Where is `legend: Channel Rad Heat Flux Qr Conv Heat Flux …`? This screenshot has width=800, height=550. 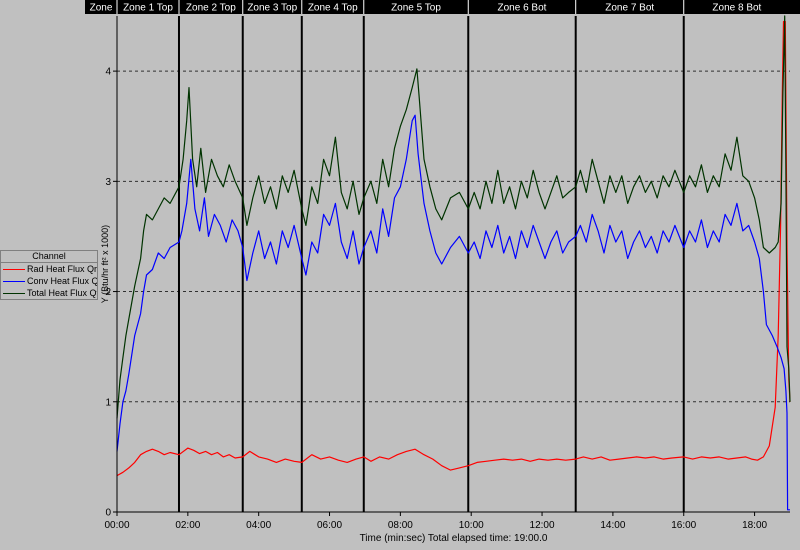 legend: Channel Rad Heat Flux Qr Conv Heat Flux … is located at coordinates (49, 275).